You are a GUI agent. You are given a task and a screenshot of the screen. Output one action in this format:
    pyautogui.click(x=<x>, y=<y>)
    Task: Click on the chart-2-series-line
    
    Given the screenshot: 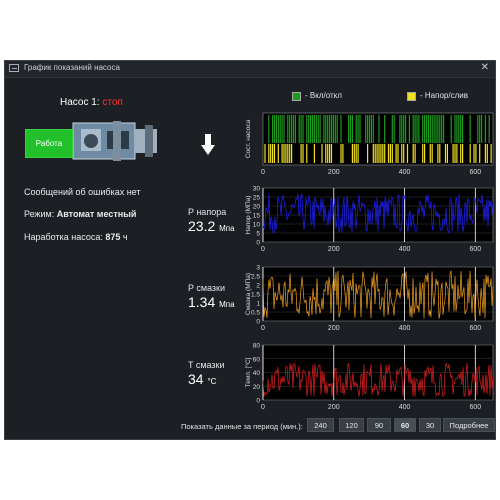 What is the action you would take?
    pyautogui.click(x=378, y=294)
    